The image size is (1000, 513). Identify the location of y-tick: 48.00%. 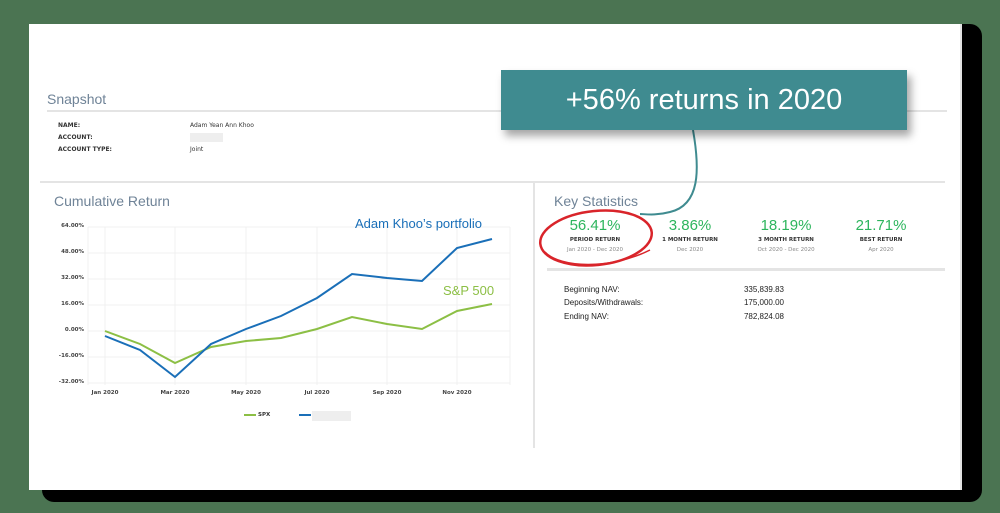
(72, 252).